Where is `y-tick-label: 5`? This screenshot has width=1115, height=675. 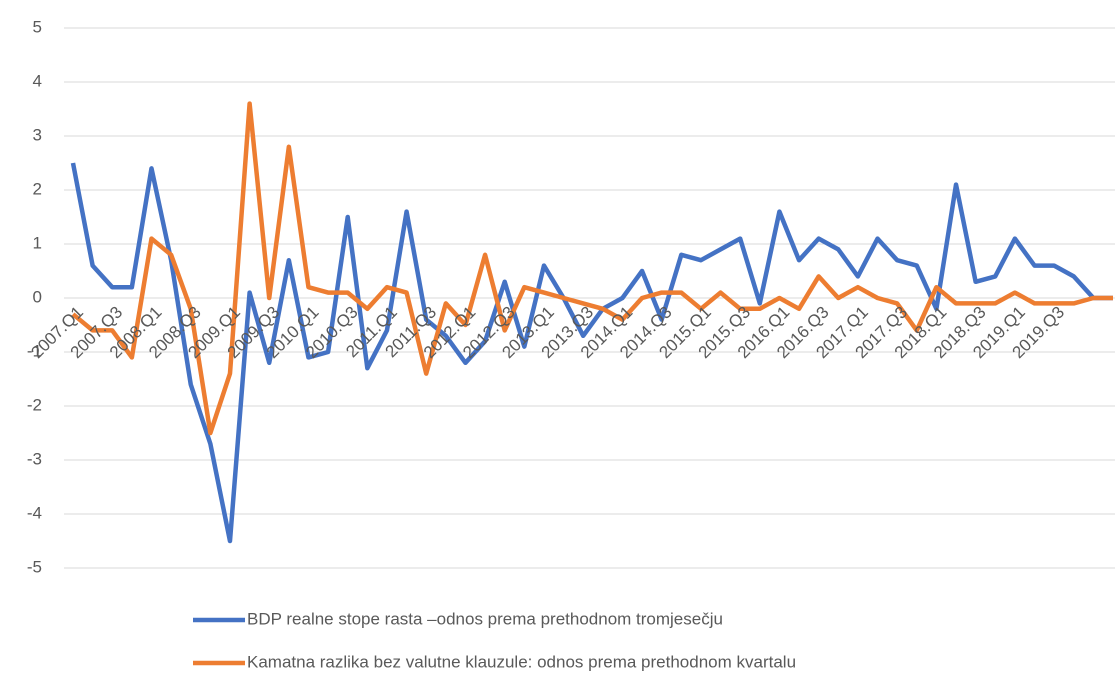 y-tick-label: 5 is located at coordinates (37, 26).